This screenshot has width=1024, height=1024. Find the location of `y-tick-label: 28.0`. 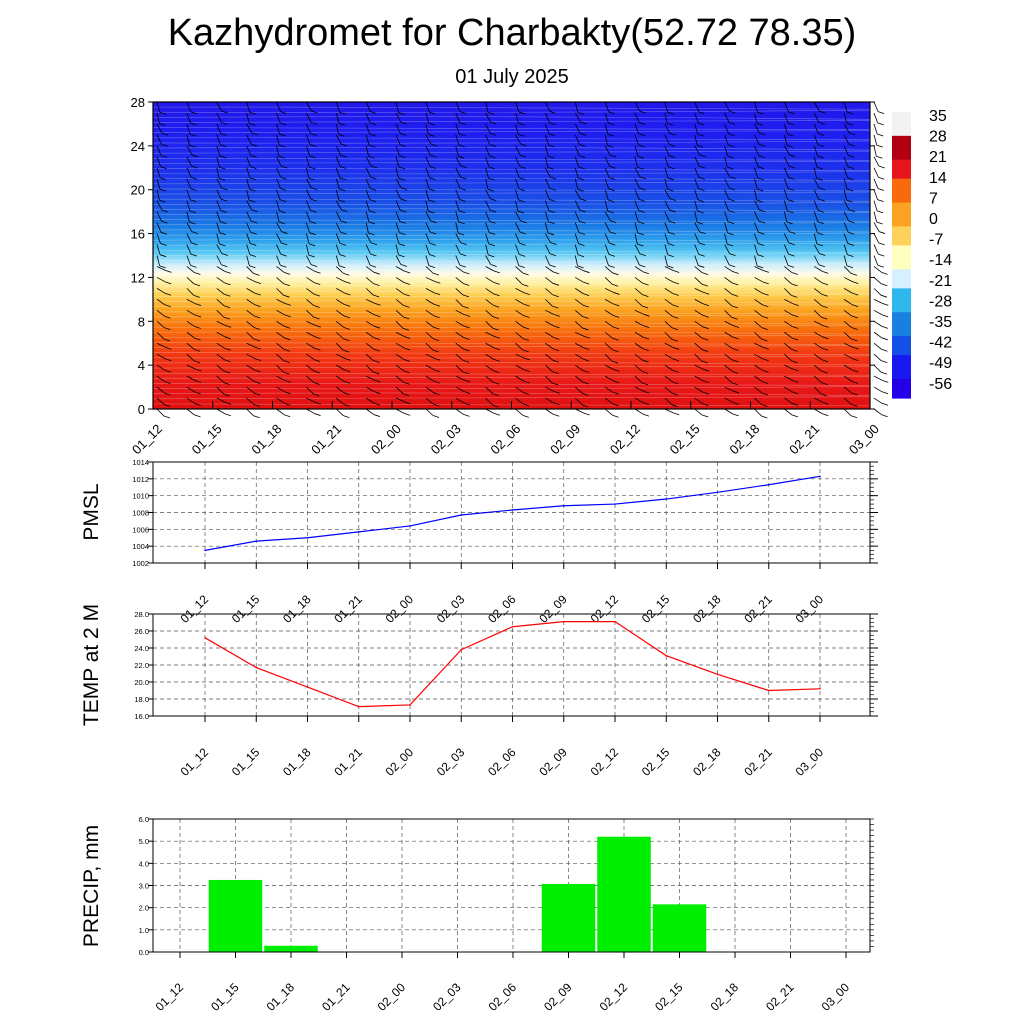

y-tick-label: 28.0 is located at coordinates (141, 614).